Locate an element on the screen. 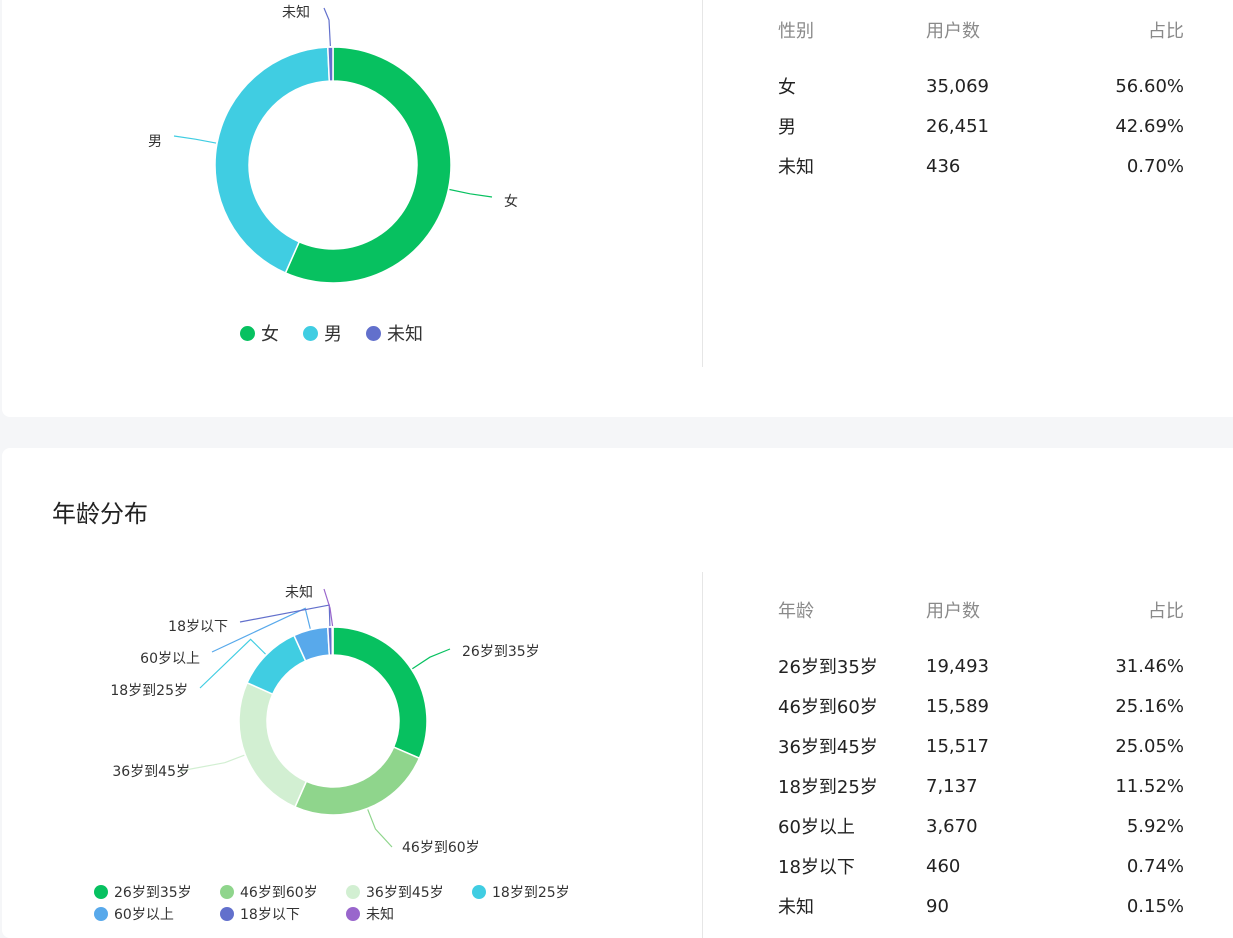  age-slice-label-4: 18岁到25岁 is located at coordinates (149, 691).